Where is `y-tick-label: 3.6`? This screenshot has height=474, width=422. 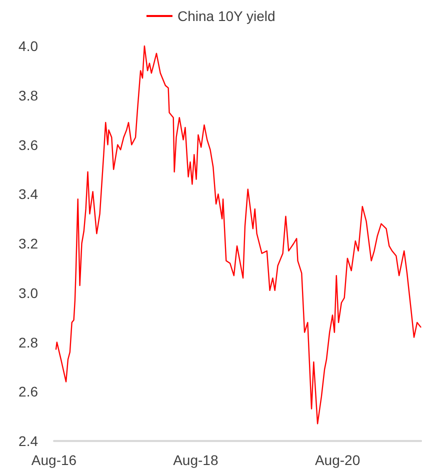 y-tick-label: 3.6 is located at coordinates (28, 144).